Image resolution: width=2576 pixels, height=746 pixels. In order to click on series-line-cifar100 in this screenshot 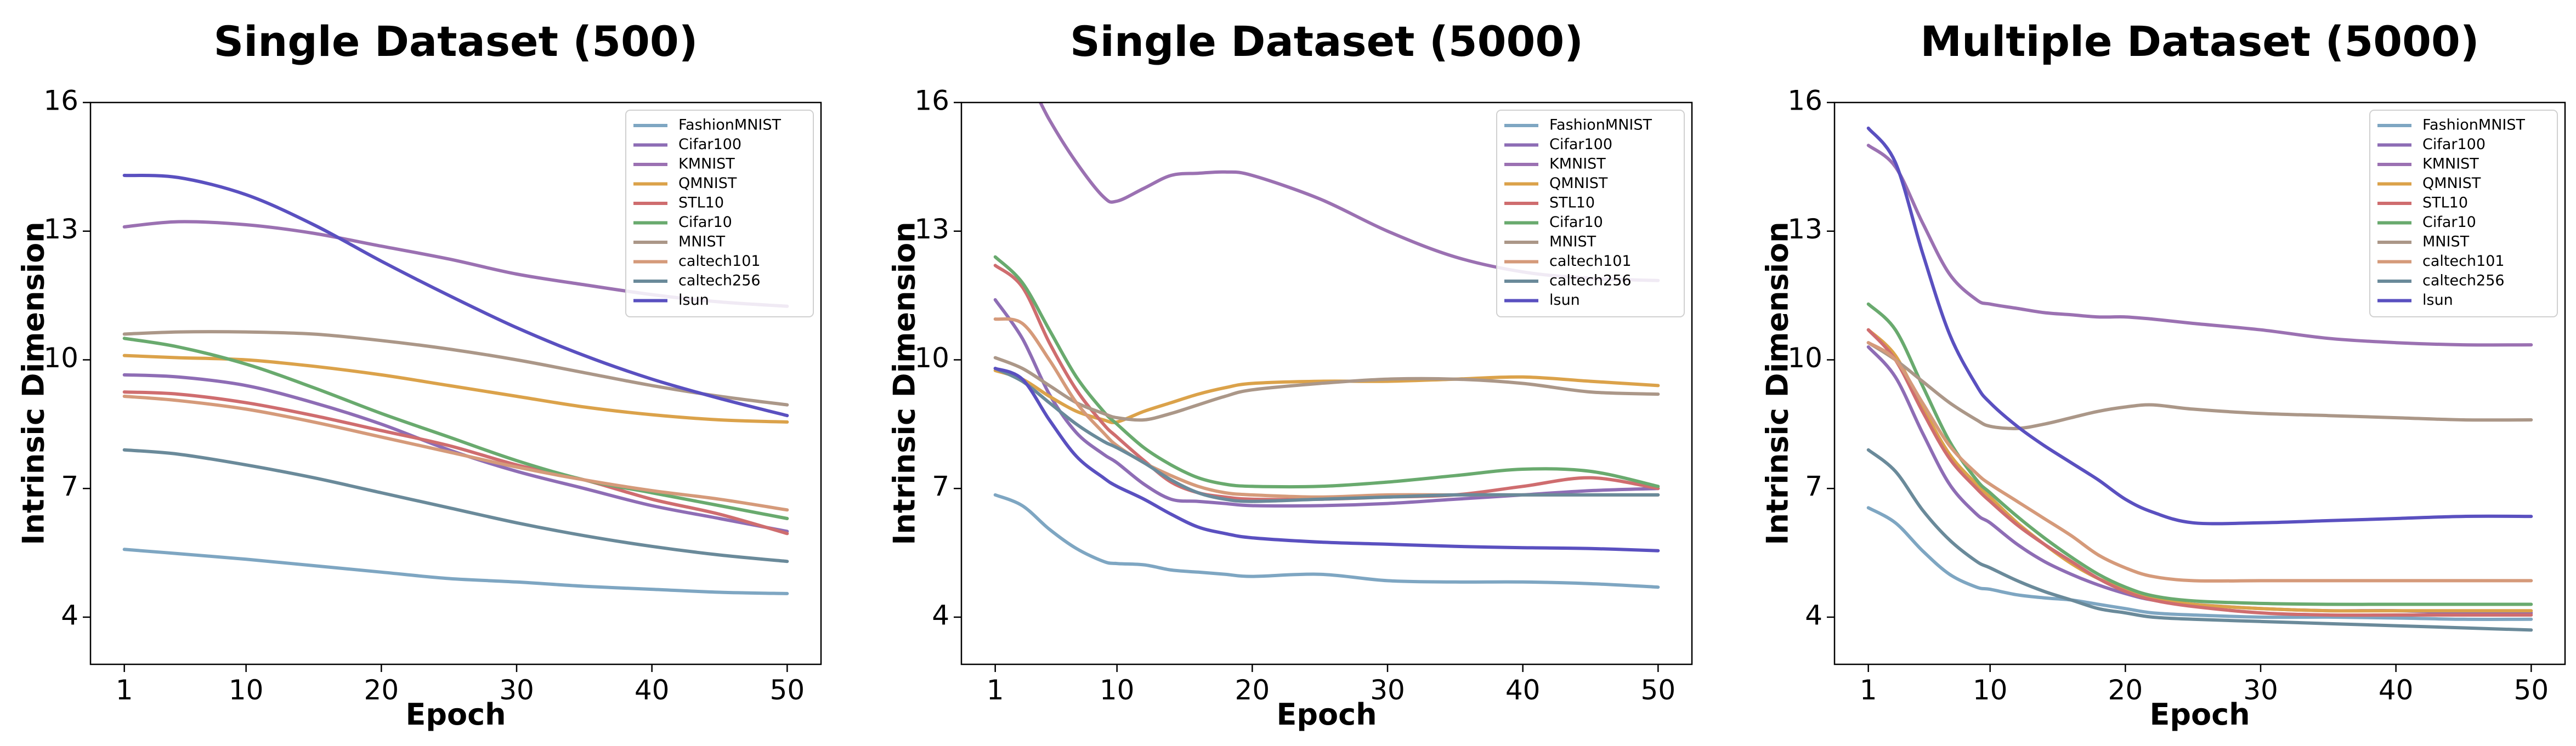, I will do `click(455, 453)`.